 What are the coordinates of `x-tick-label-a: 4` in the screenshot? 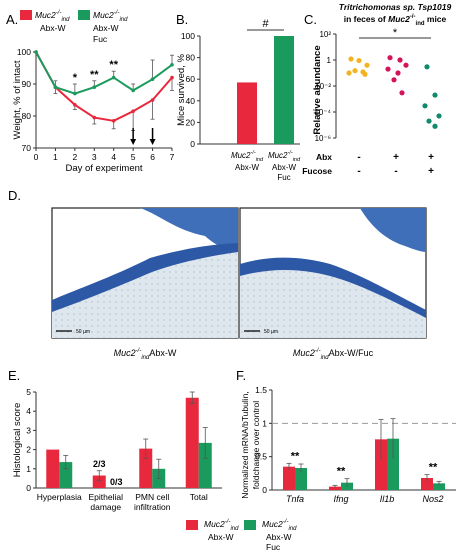 It's located at (113, 157).